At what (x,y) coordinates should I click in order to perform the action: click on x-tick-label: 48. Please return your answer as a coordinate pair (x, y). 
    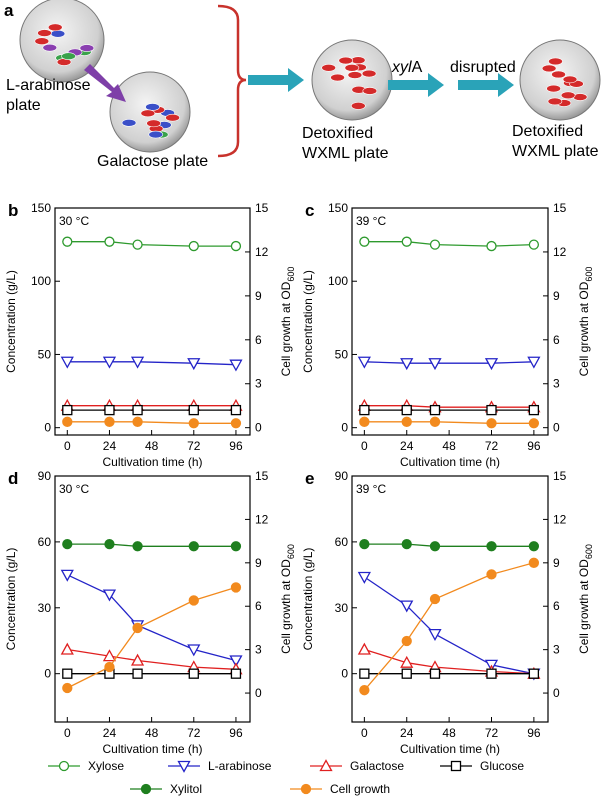
    Looking at the image, I should click on (152, 733).